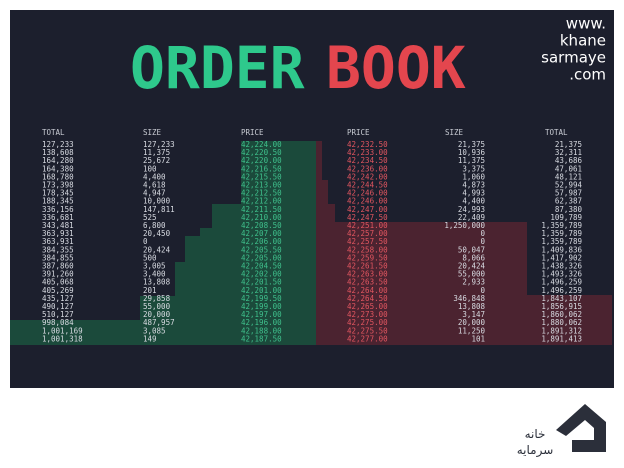  What do you see at coordinates (261, 176) in the screenshot?
I see `bid-cell: 42,215.50` at bounding box center [261, 176].